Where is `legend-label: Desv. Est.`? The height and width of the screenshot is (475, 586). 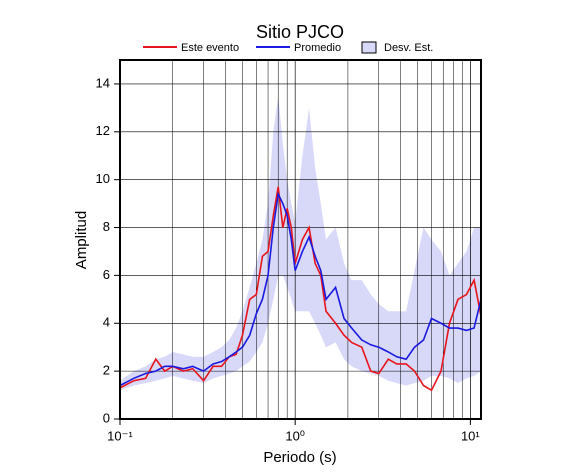 legend-label: Desv. Est. is located at coordinates (408, 48).